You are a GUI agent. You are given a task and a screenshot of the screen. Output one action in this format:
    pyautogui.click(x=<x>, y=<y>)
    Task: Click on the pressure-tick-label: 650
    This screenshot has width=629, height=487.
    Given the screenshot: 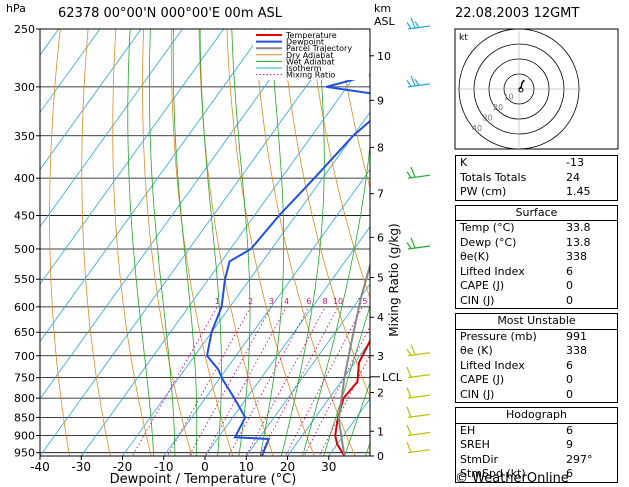 What is the action you would take?
    pyautogui.click(x=24, y=332)
    